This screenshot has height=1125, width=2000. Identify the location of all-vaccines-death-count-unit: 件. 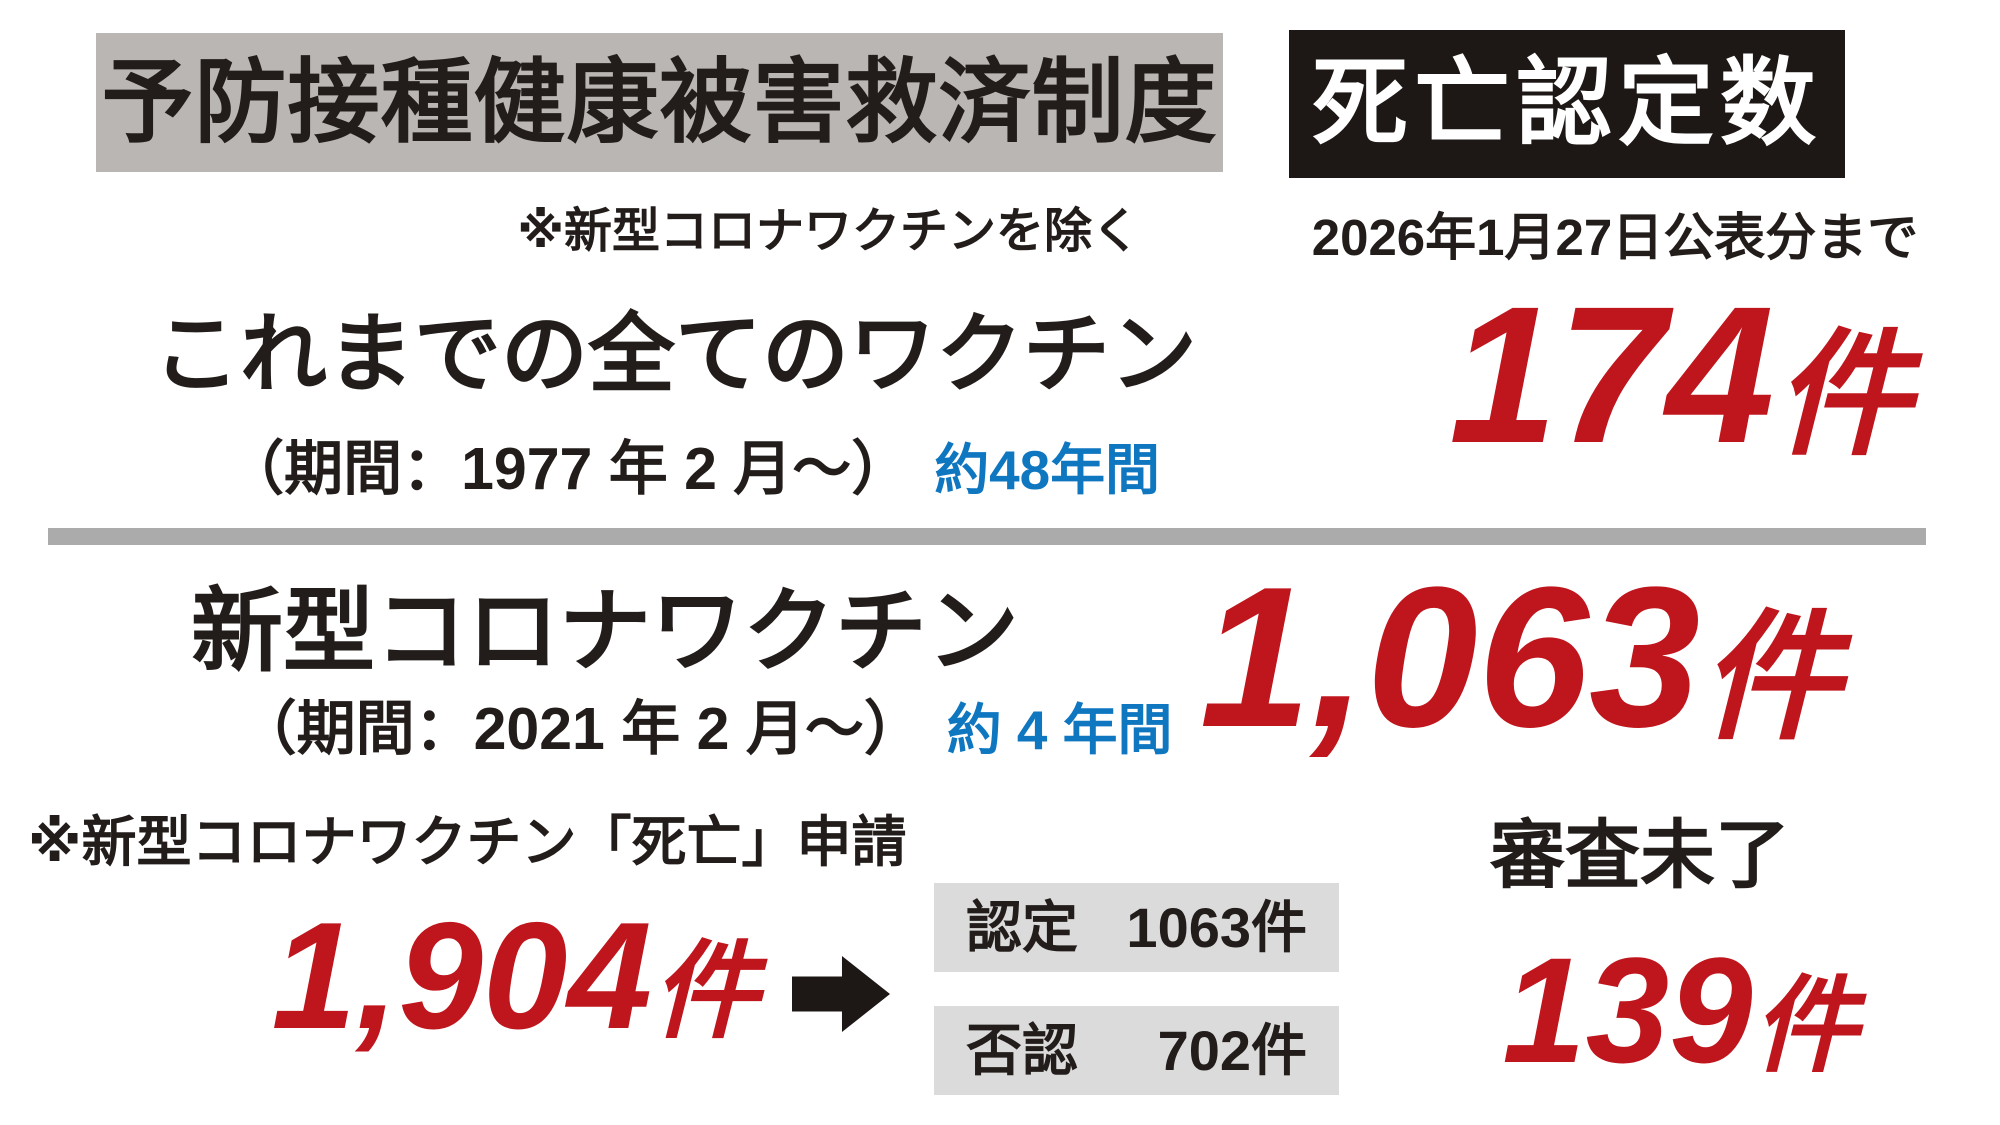
(1842, 394).